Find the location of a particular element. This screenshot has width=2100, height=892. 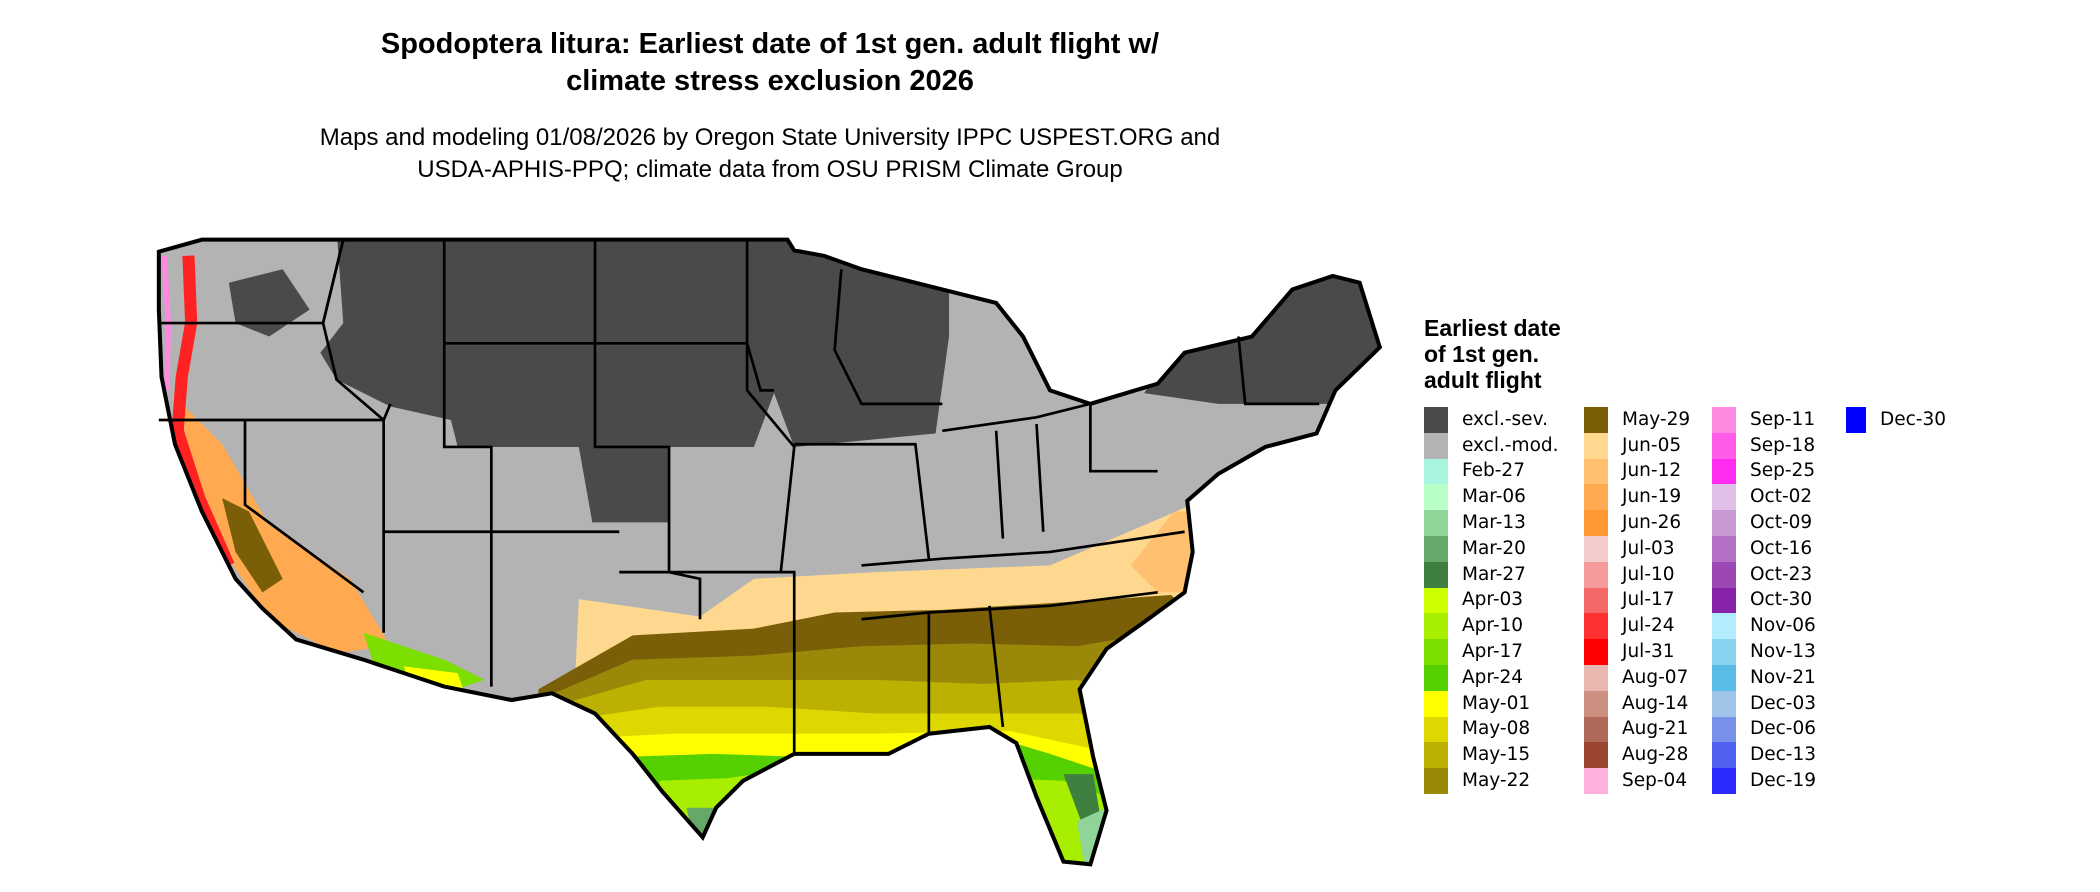

legend-item: Apr-10 is located at coordinates (1504, 626).